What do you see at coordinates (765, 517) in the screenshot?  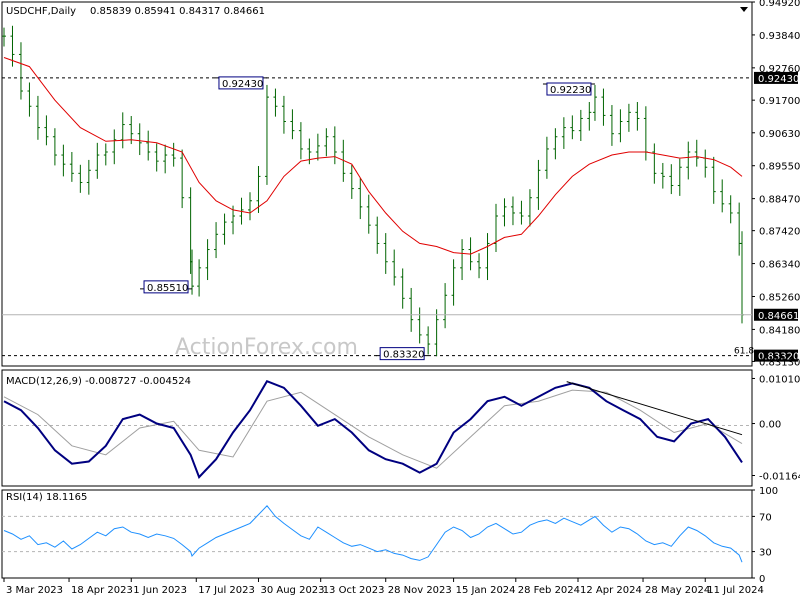 I see `rsi-tick-label: 70` at bounding box center [765, 517].